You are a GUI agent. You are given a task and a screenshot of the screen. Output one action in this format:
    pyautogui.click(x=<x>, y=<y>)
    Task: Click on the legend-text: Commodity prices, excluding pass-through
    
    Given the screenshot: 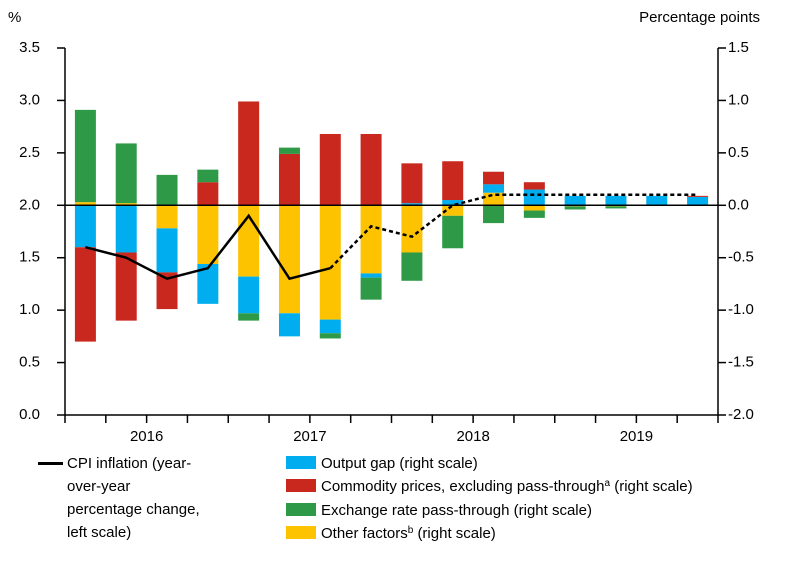 What is the action you would take?
    pyautogui.click(x=463, y=487)
    